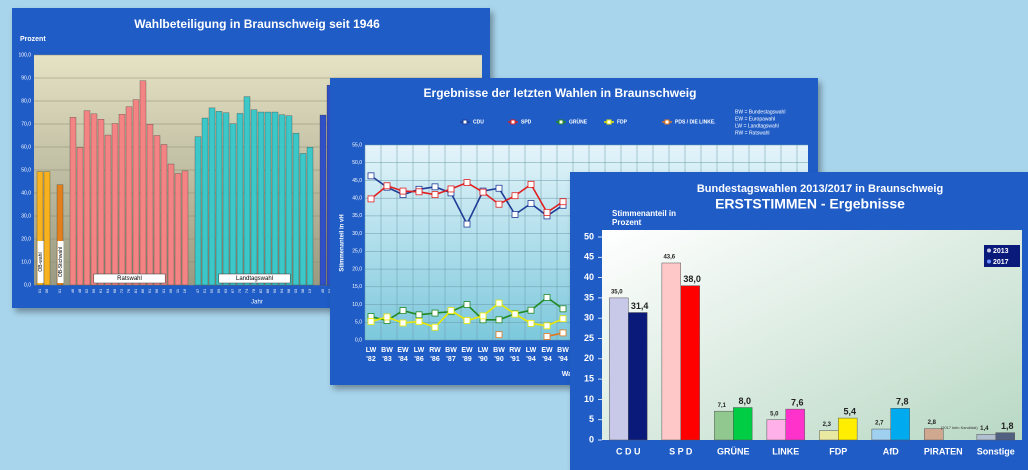  What do you see at coordinates (403, 355) in the screenshot?
I see `x-tick-label: EW '84` at bounding box center [403, 355].